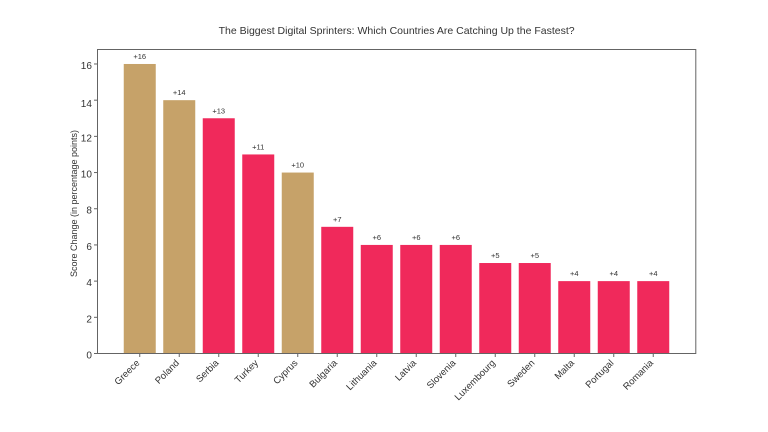 This screenshot has width=768, height=432. Describe the element at coordinates (89, 283) in the screenshot. I see `svg-text: 4` at that location.